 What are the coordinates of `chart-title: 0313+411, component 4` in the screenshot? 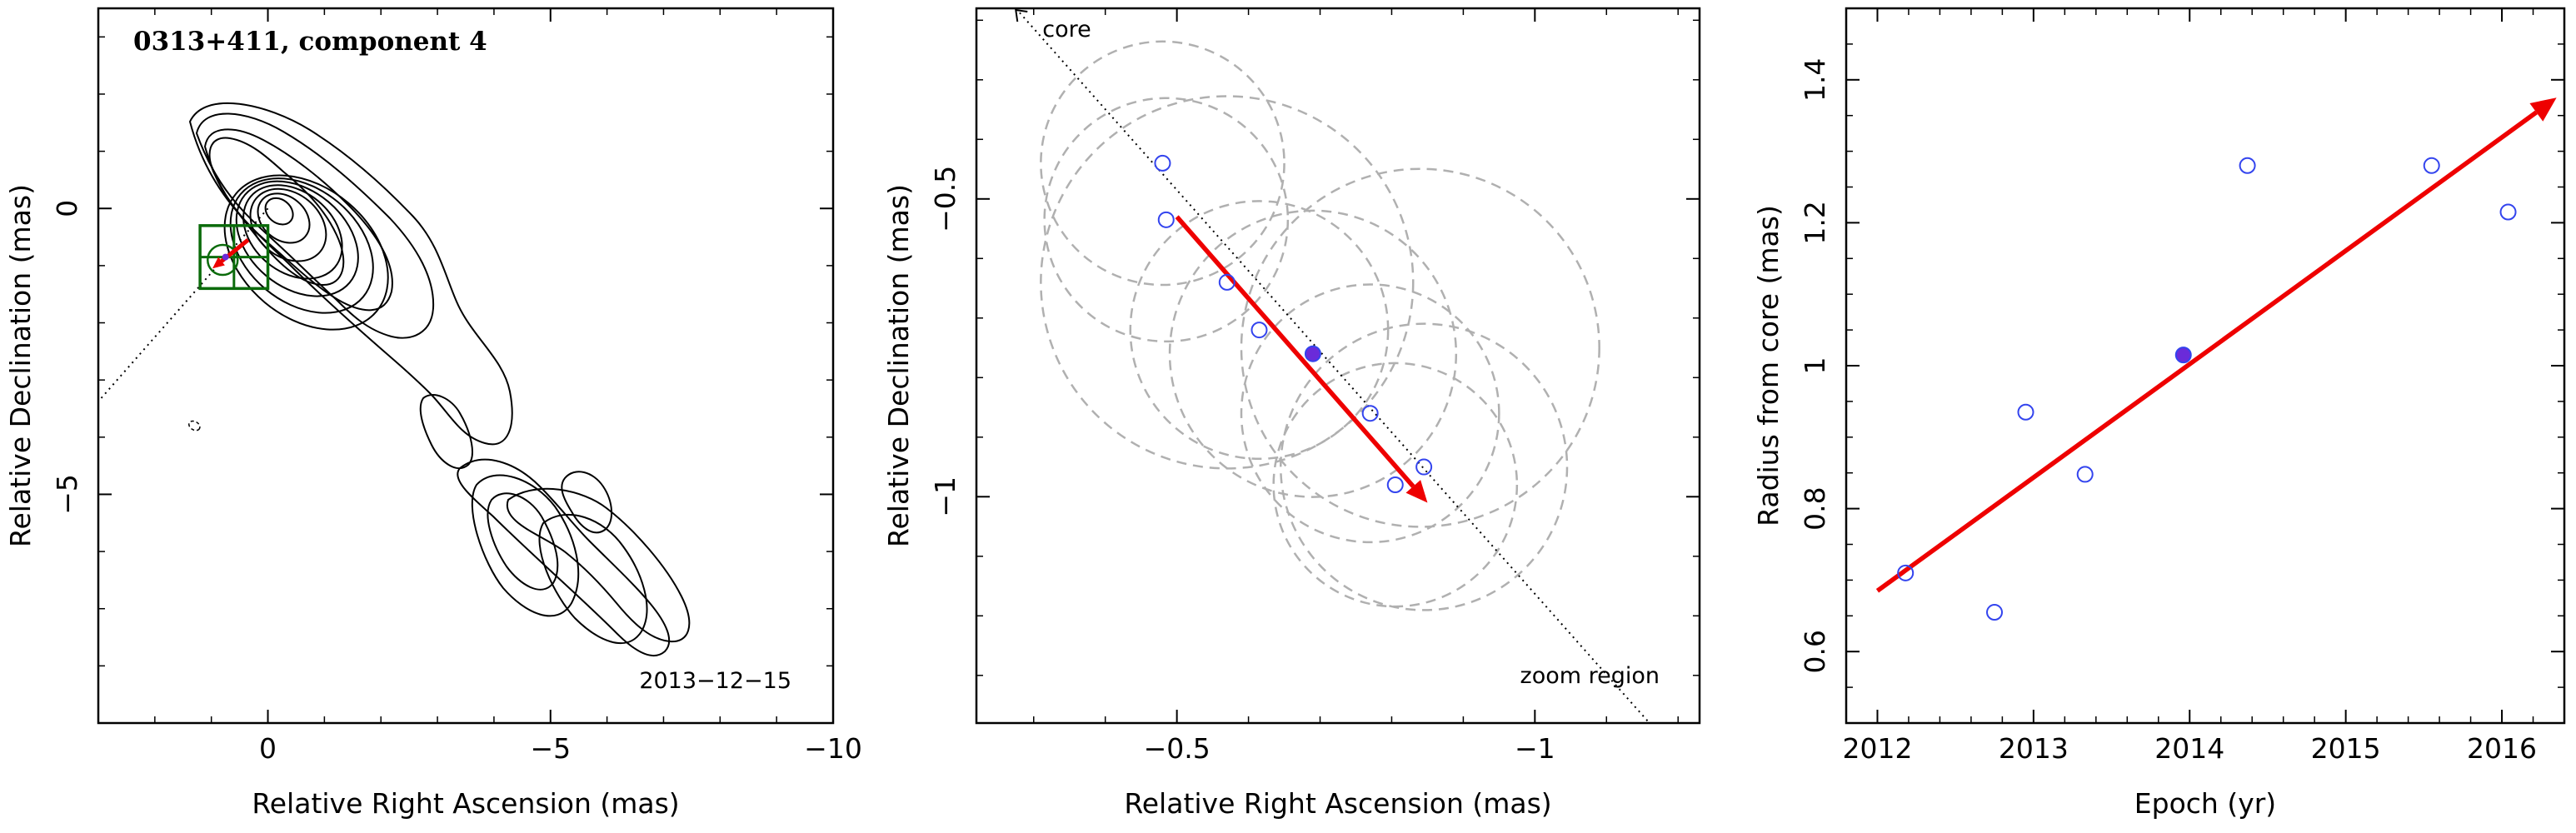 It's located at (310, 42).